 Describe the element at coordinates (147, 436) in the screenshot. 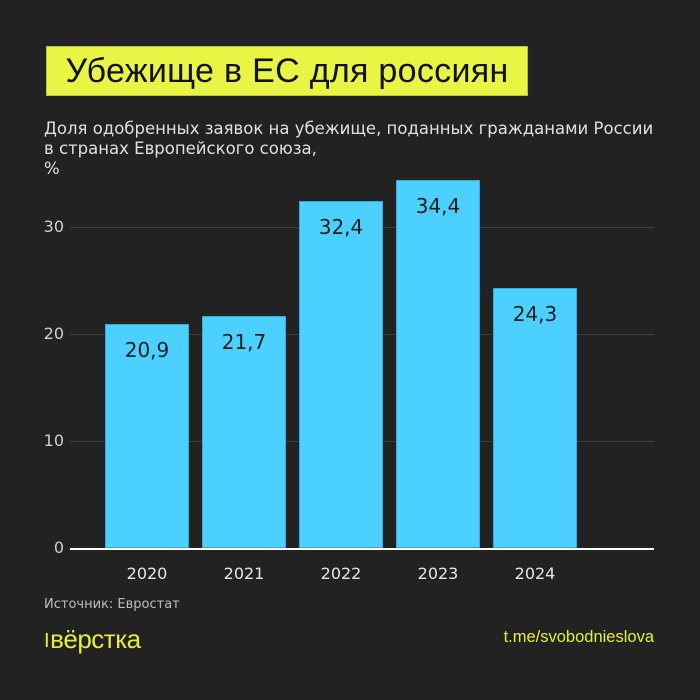

I see `bar-2020` at that location.